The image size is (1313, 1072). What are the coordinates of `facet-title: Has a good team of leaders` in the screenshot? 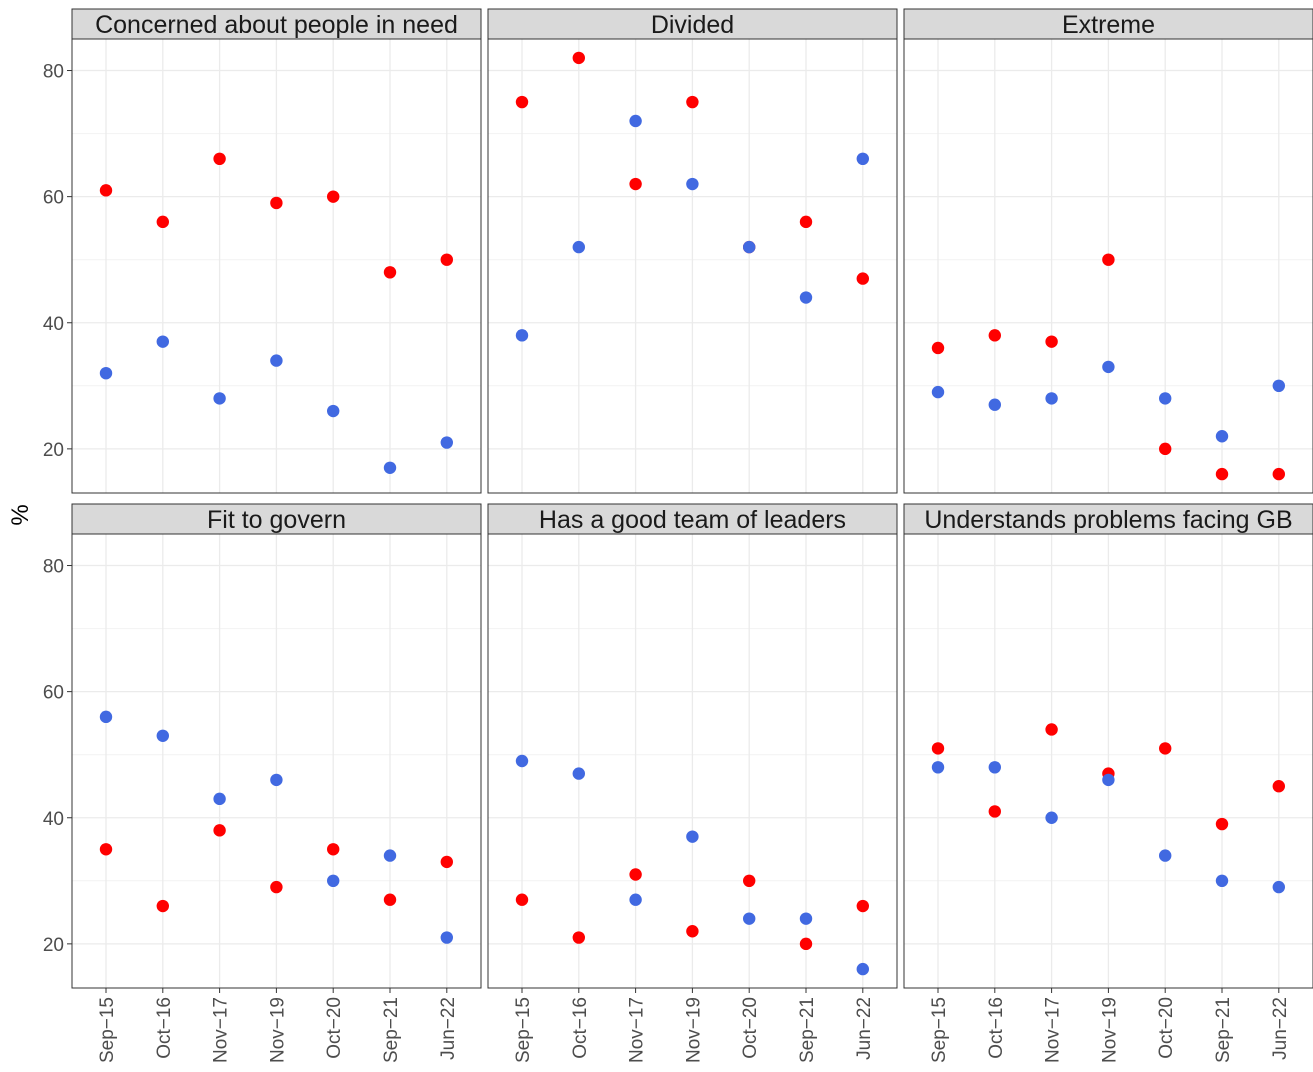 It's located at (692, 520).